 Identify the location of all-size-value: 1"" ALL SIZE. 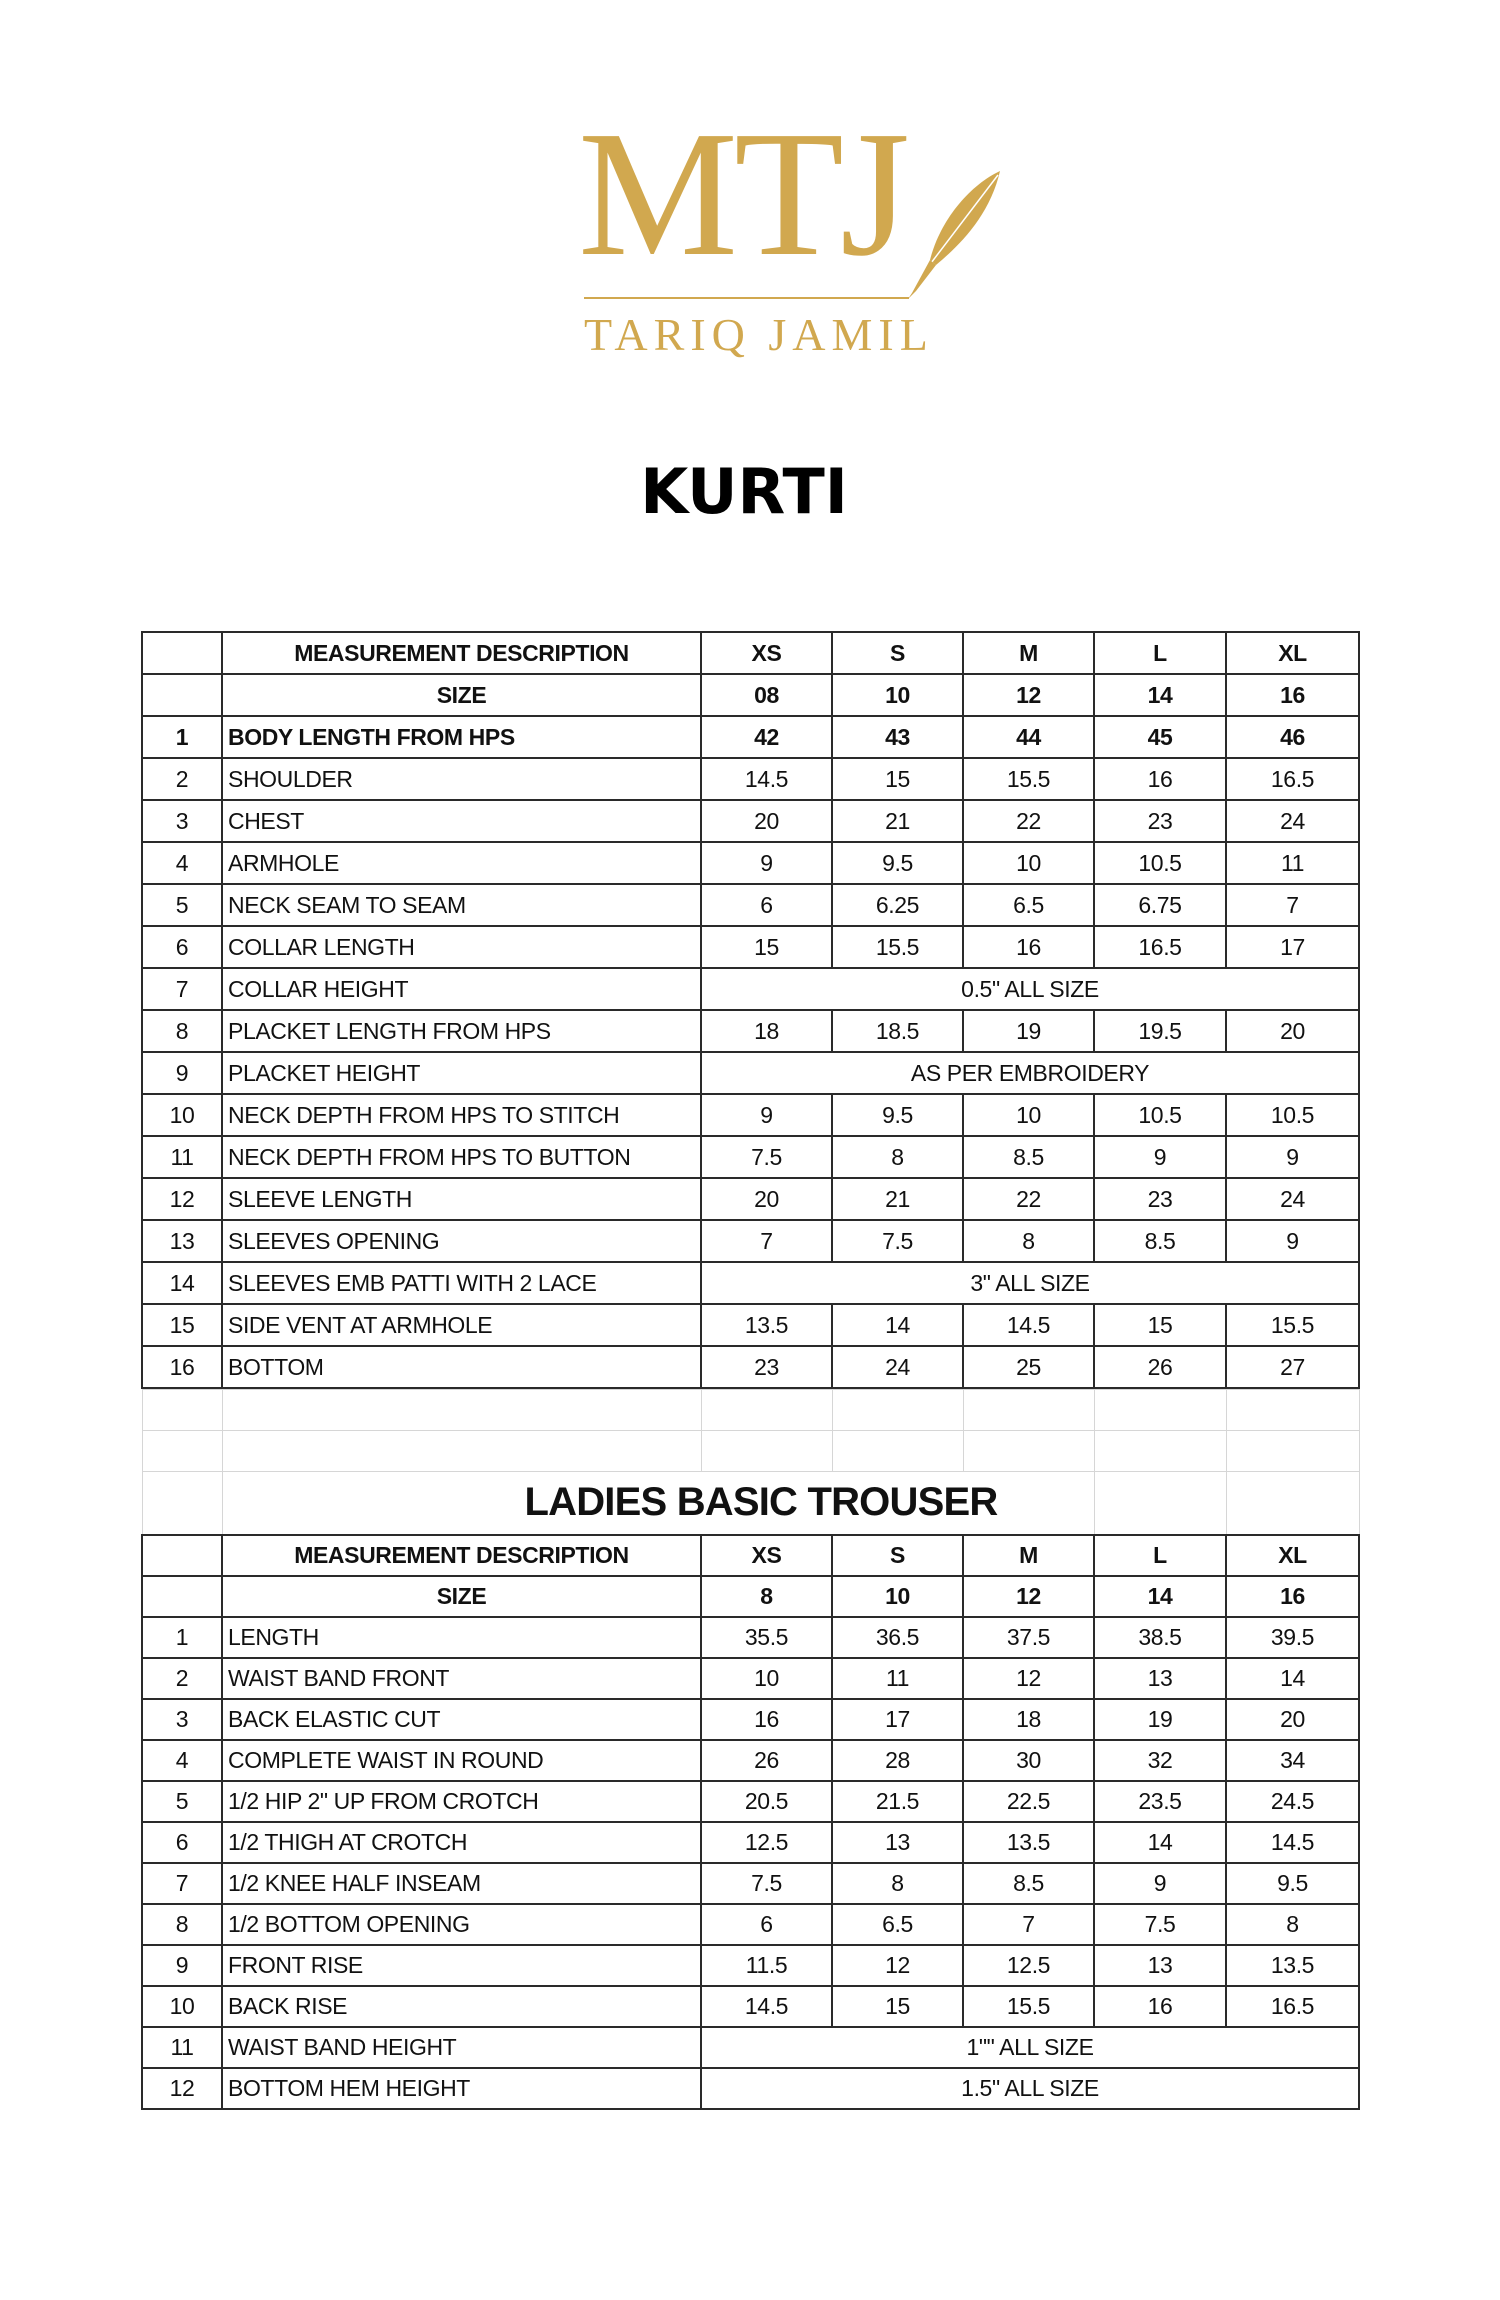
(1030, 2047).